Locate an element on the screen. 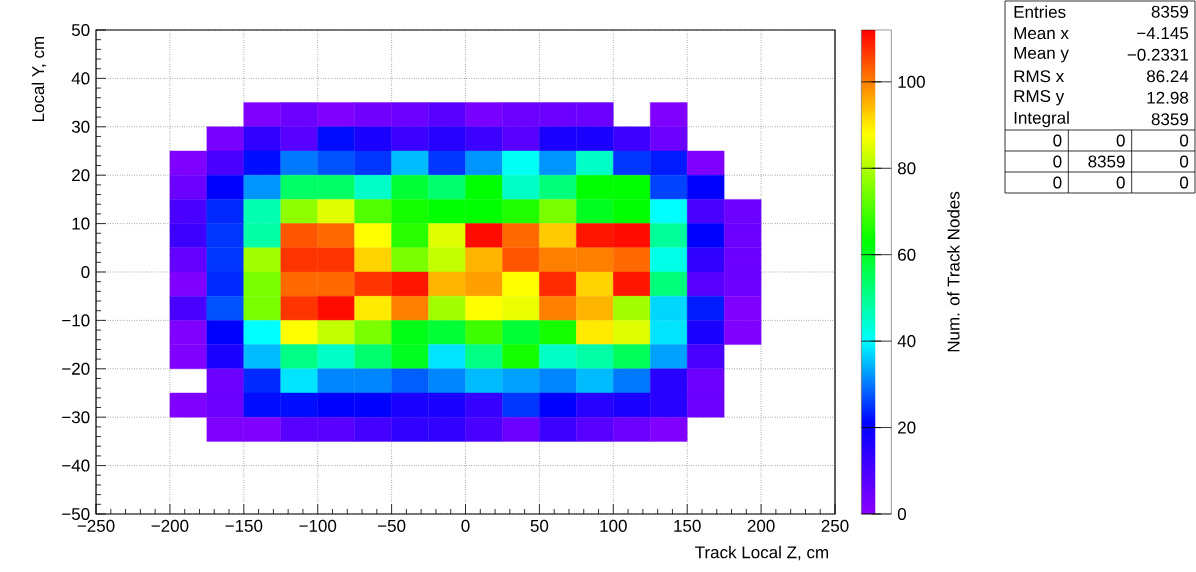  text: −4.145 is located at coordinates (1163, 33).